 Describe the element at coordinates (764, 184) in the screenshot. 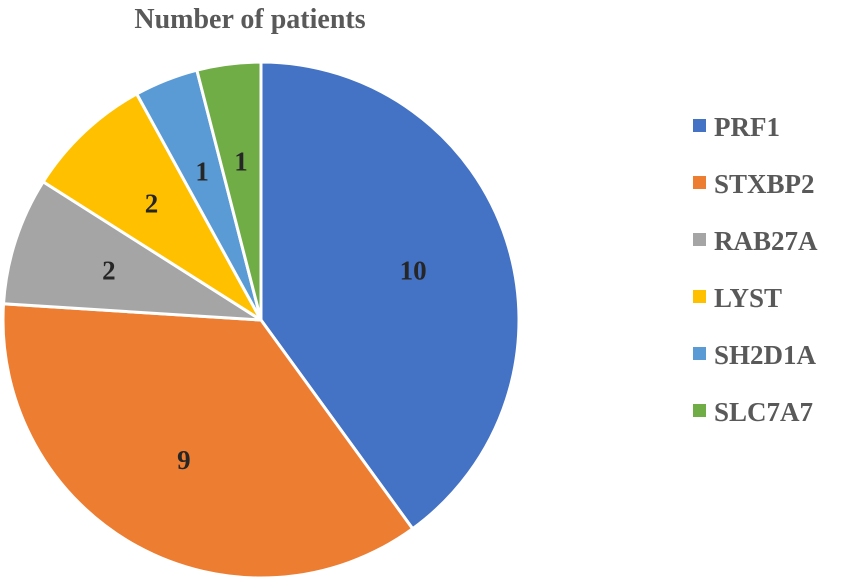

I see `legend-label-stxbp2: STXBP2` at that location.